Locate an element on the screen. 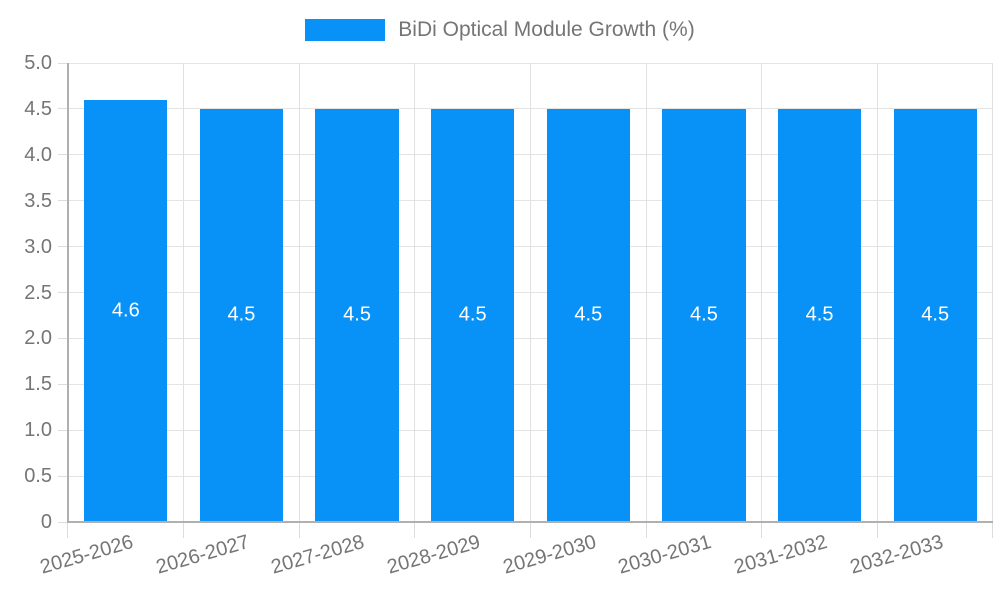 This screenshot has height=600, width=1000. x-axis-category-label: 2025-2026 is located at coordinates (86, 555).